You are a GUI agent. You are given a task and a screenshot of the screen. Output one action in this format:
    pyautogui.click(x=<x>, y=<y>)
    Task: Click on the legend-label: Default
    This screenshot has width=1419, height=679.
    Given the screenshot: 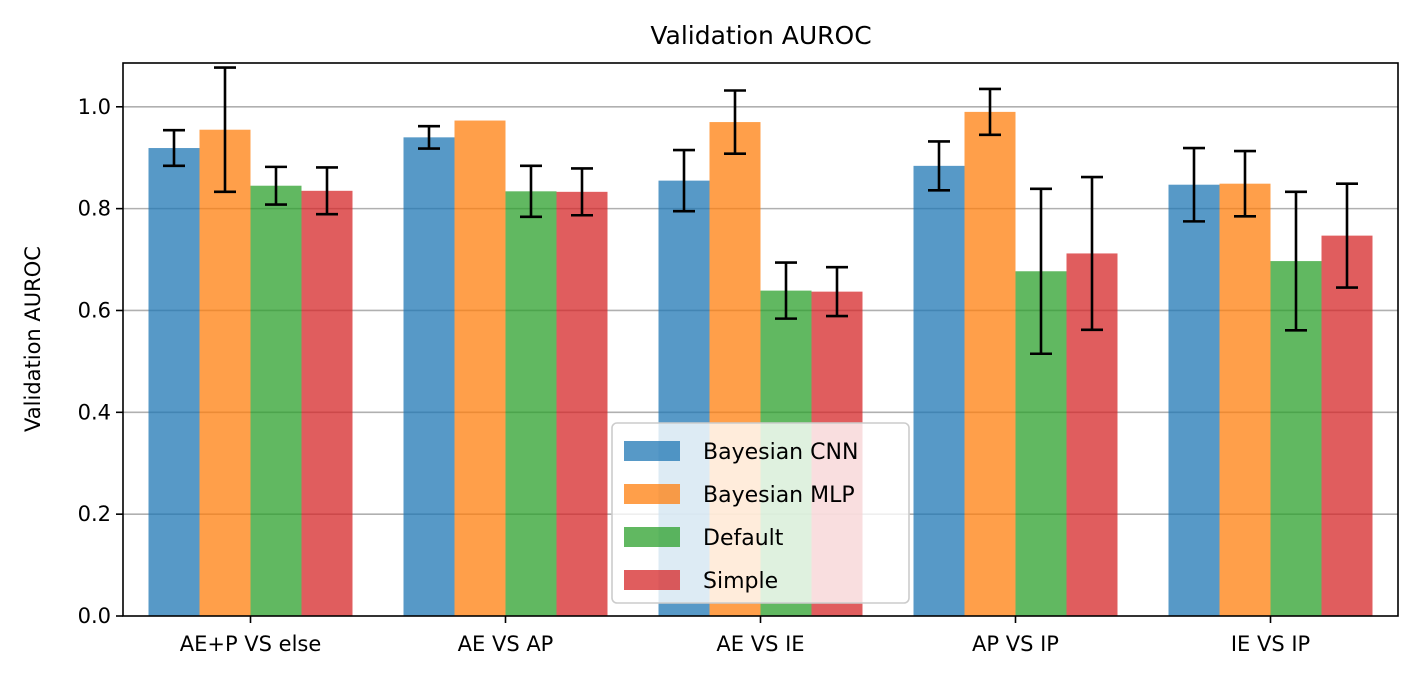 What is the action you would take?
    pyautogui.click(x=743, y=538)
    